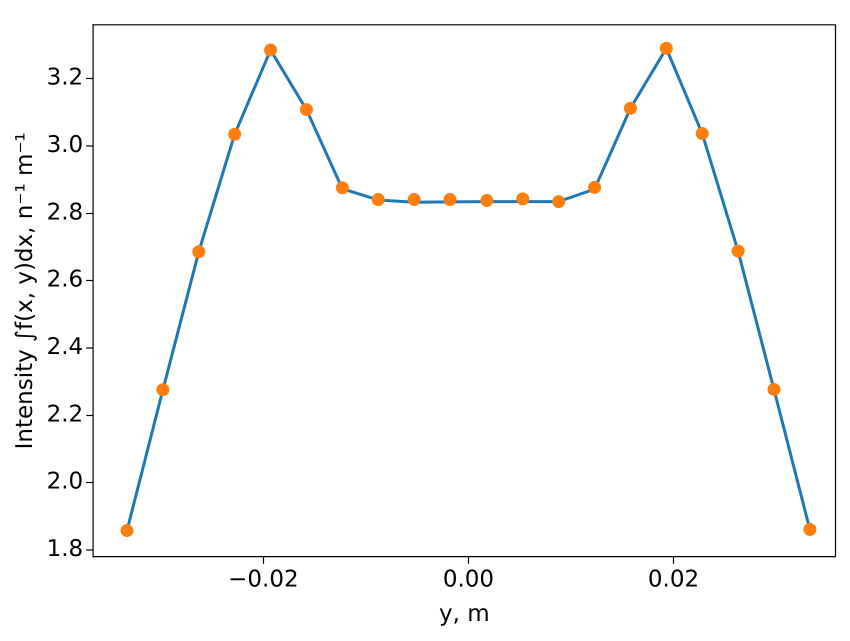 The width and height of the screenshot is (850, 641). I want to click on x-tick-label: 0.00, so click(468, 579).